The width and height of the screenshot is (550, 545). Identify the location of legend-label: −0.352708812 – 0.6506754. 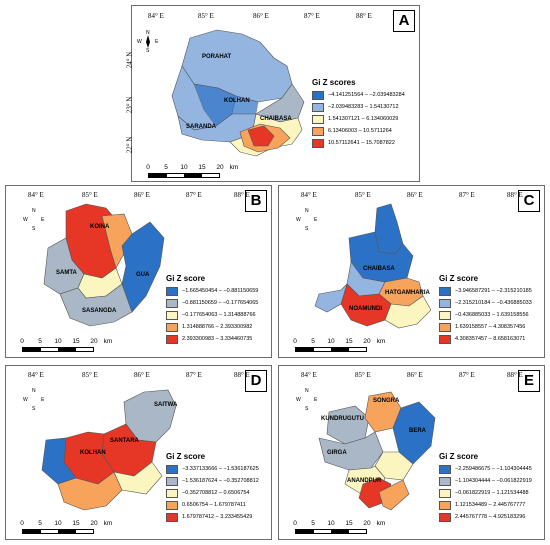
(216, 493).